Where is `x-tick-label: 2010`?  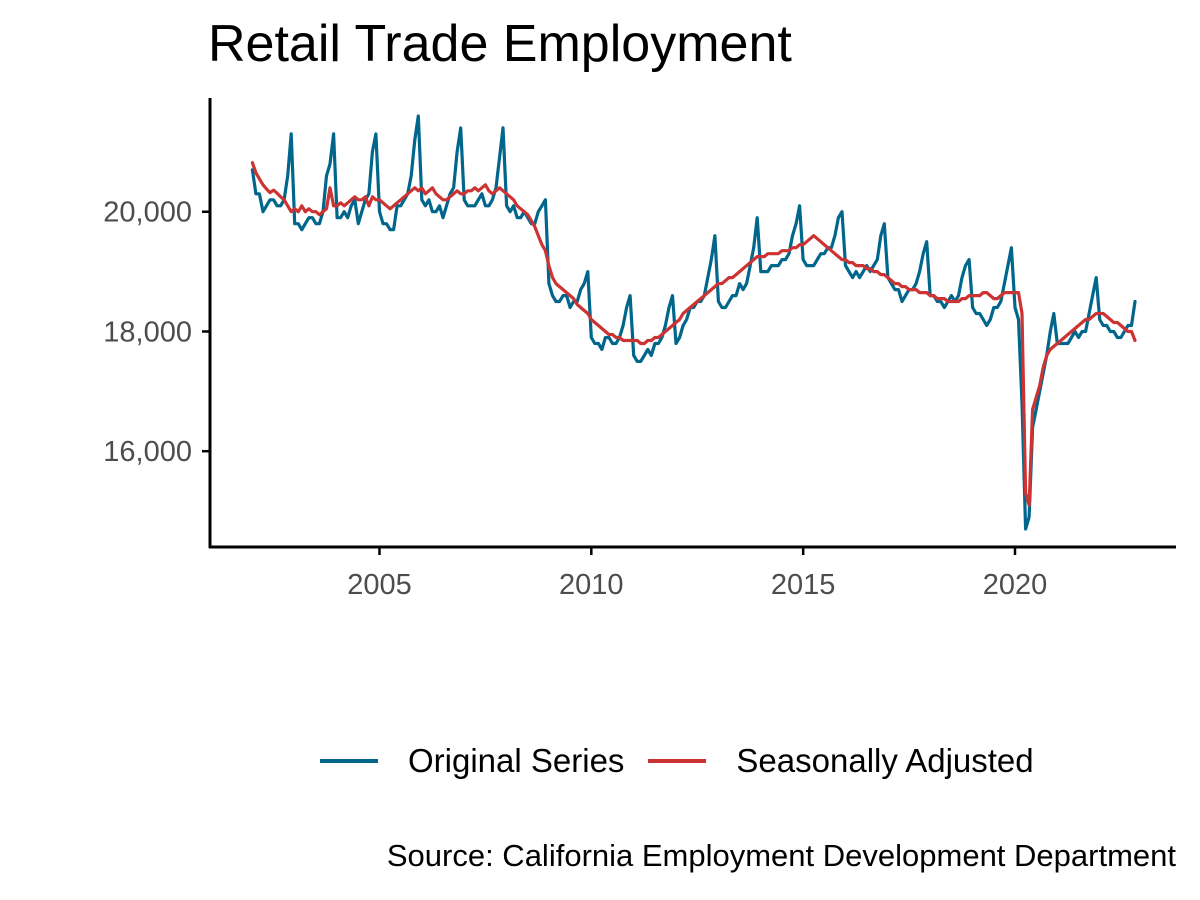 x-tick-label: 2010 is located at coordinates (591, 585).